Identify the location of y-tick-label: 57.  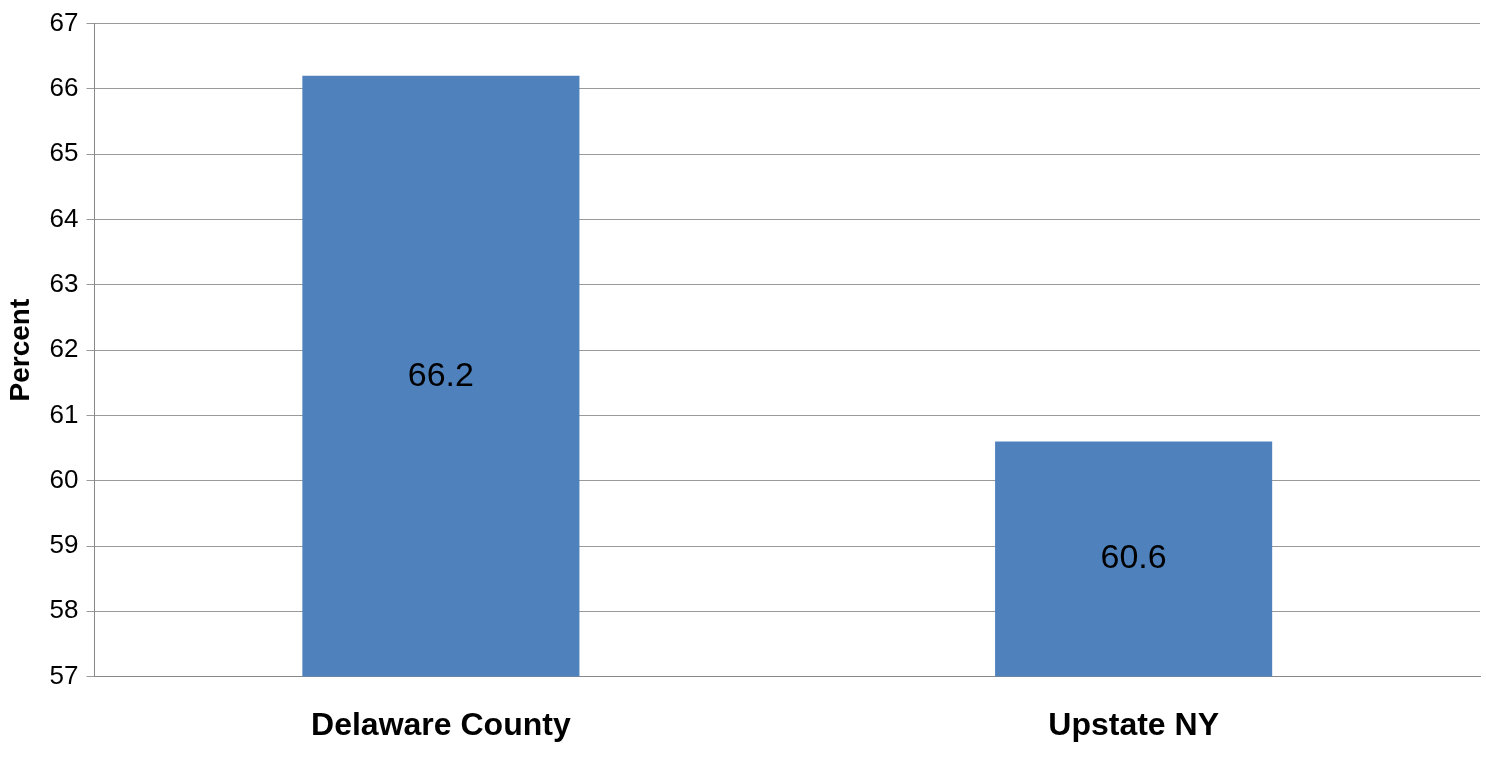
(64, 674).